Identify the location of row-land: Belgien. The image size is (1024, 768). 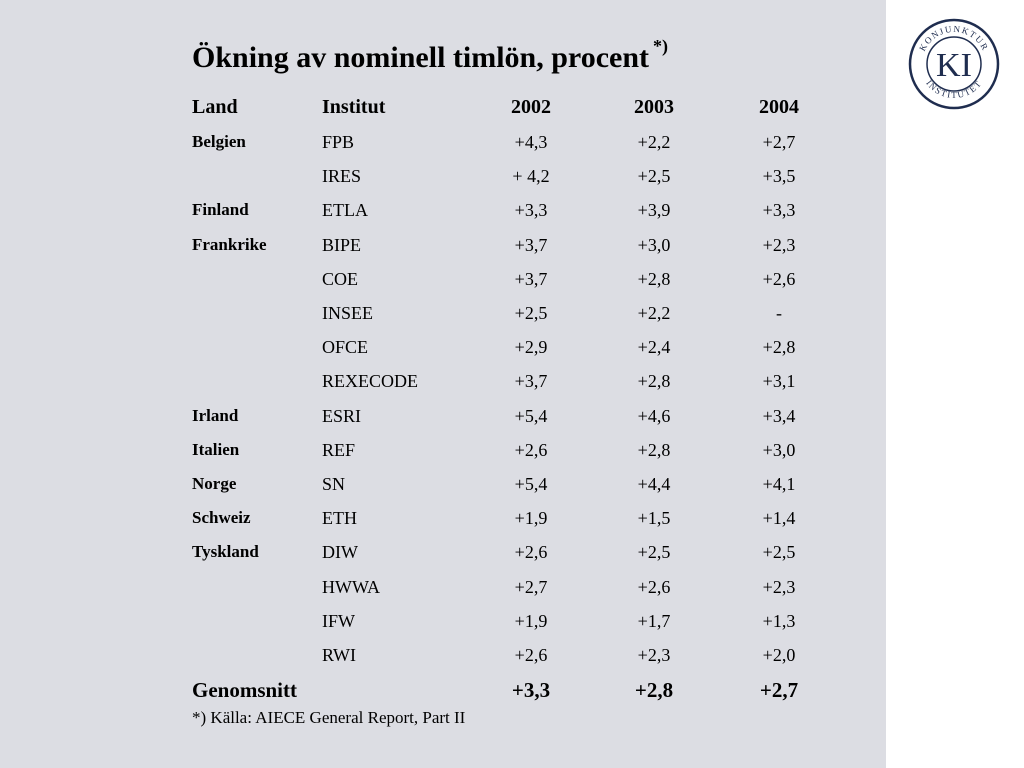
(219, 141).